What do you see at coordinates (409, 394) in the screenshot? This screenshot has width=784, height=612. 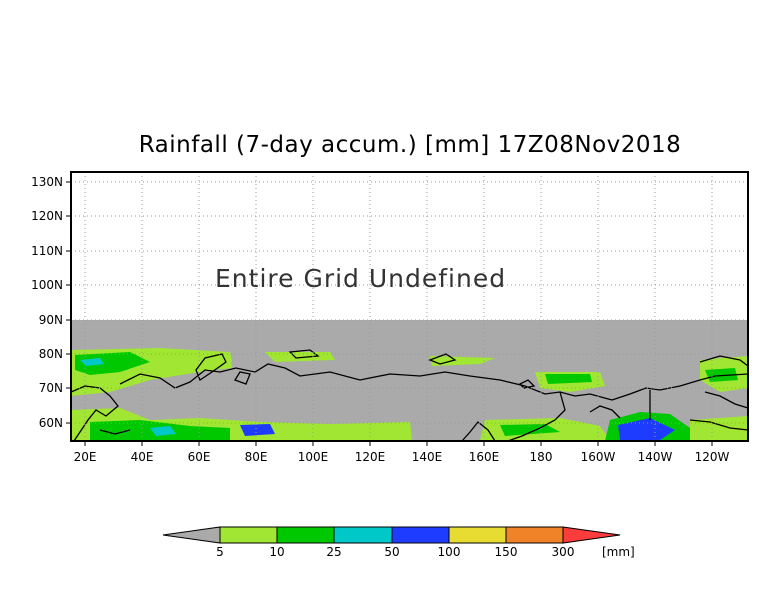 I see `rainfall-patches` at bounding box center [409, 394].